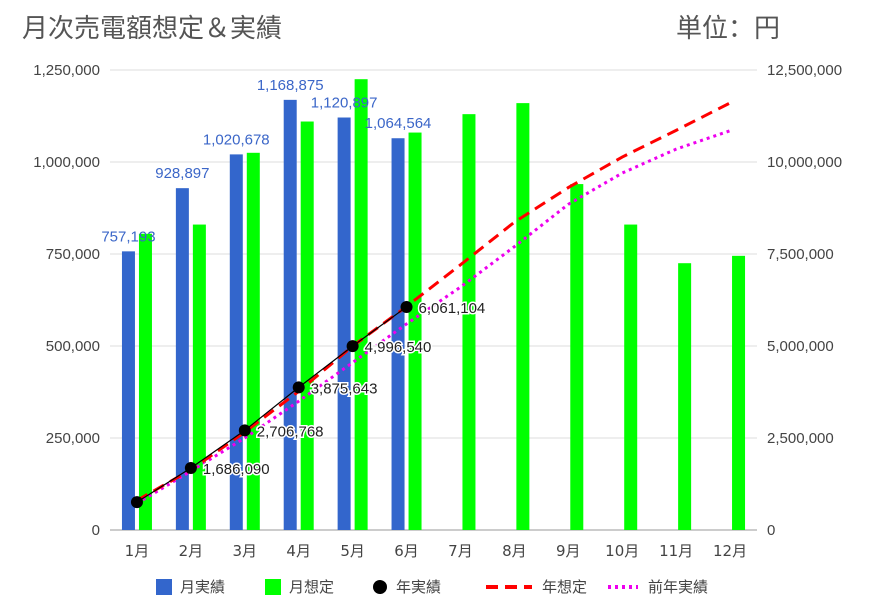 The image size is (877, 612). Describe the element at coordinates (73, 438) in the screenshot. I see `left-tick-label: 250,000` at that location.